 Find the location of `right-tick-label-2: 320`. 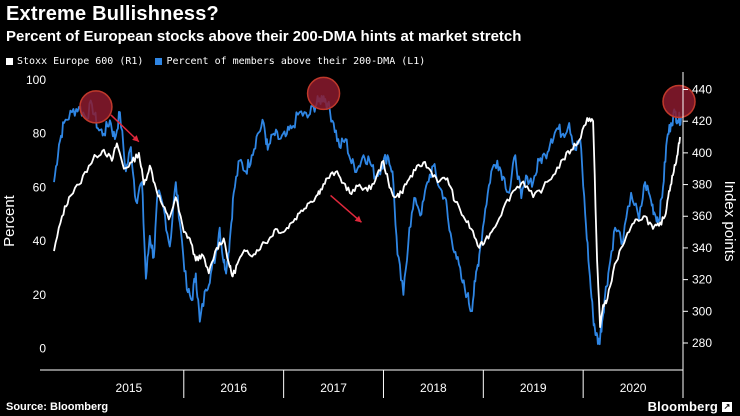

right-tick-label-2: 320 is located at coordinates (702, 280).